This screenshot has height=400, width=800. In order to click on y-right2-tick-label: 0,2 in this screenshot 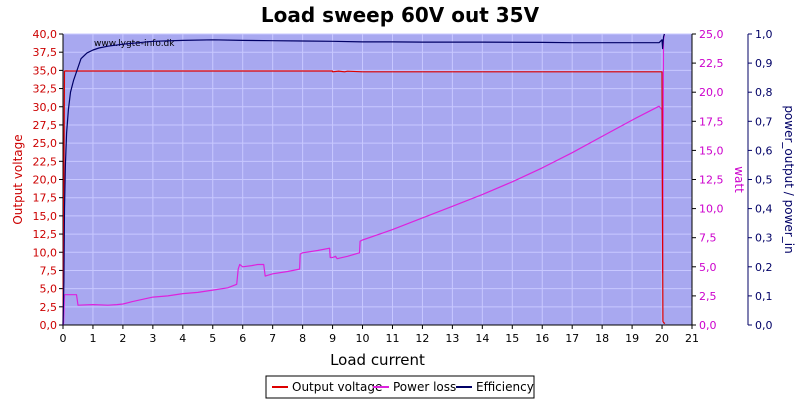, I will do `click(764, 267)`.